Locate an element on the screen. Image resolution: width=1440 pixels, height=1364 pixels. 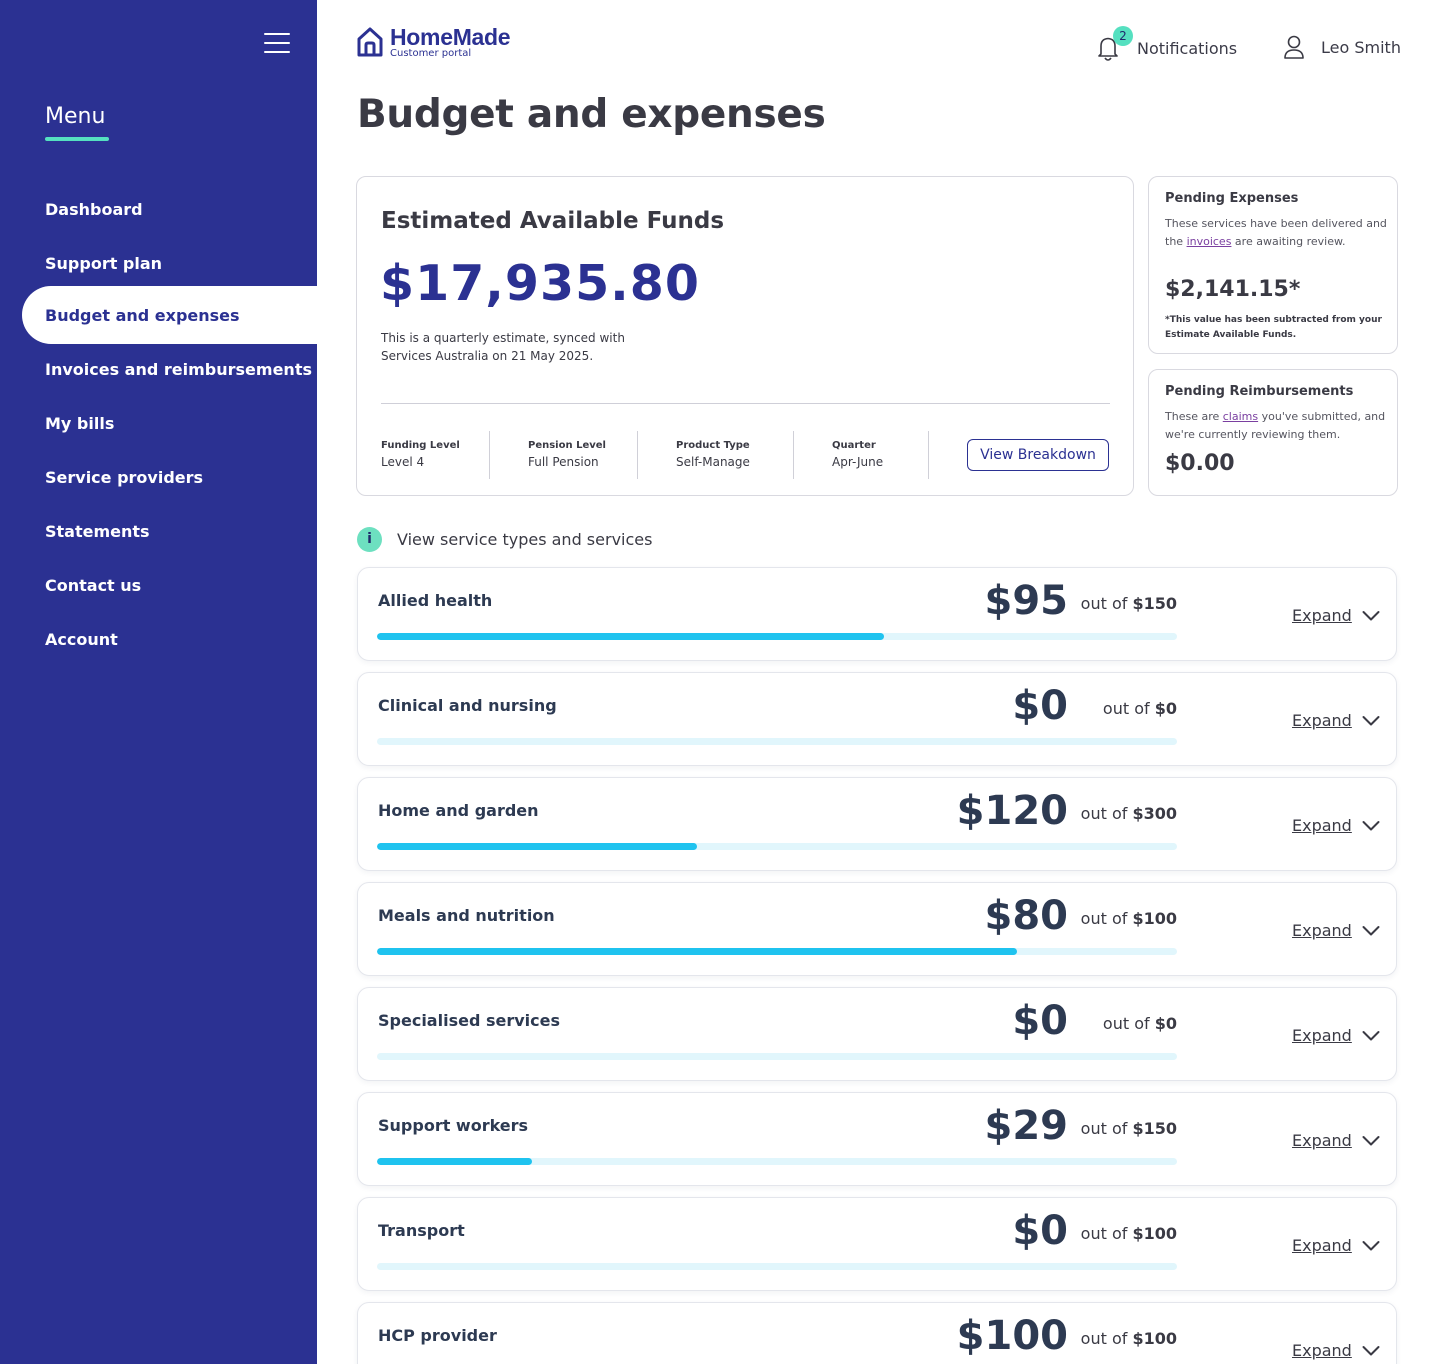
sidebar-item-service-providers: Service providers is located at coordinates (124, 477).